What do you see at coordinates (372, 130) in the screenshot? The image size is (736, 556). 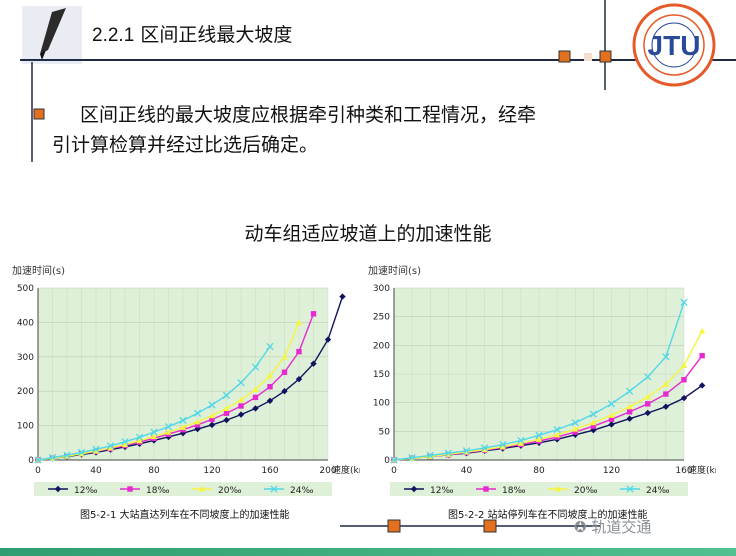 I see `body-paragraph: 区间正线的最大坡度应根据牵引种类和工程情况，经牵 引计算检算并经过比选后确定。` at bounding box center [372, 130].